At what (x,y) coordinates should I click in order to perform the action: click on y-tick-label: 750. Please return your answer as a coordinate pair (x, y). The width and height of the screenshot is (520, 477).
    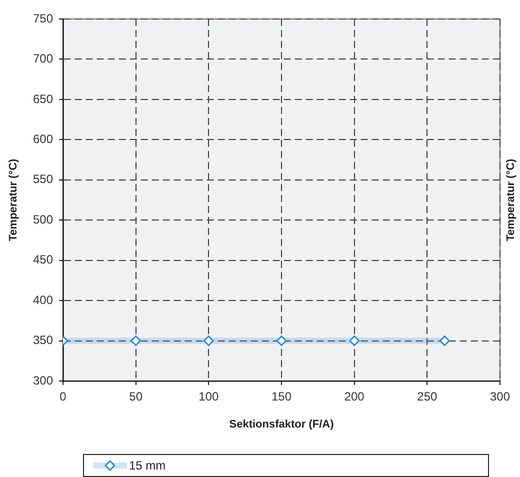
    Looking at the image, I should click on (43, 18).